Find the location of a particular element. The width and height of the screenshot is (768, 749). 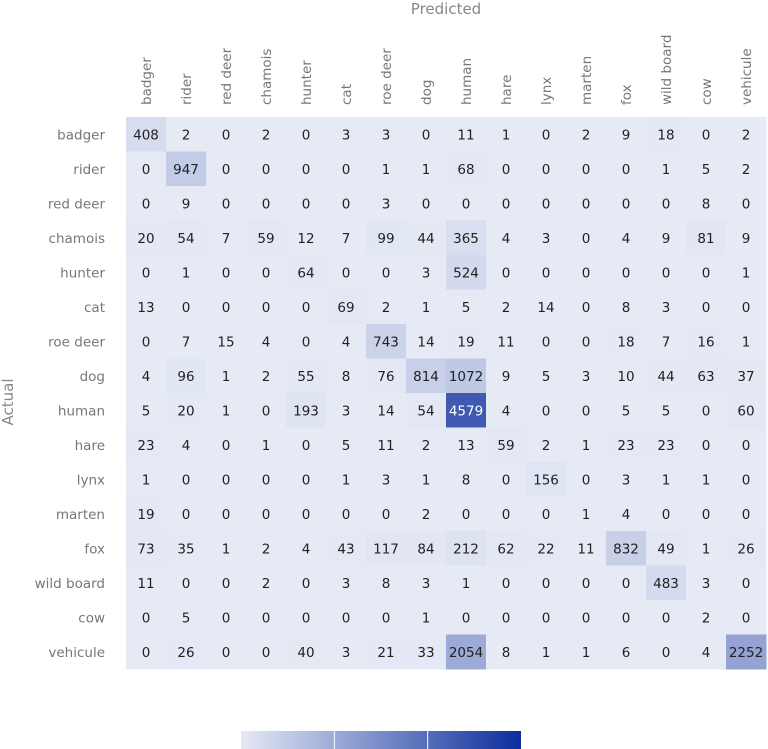

y-tick-label: human is located at coordinates (81, 411).